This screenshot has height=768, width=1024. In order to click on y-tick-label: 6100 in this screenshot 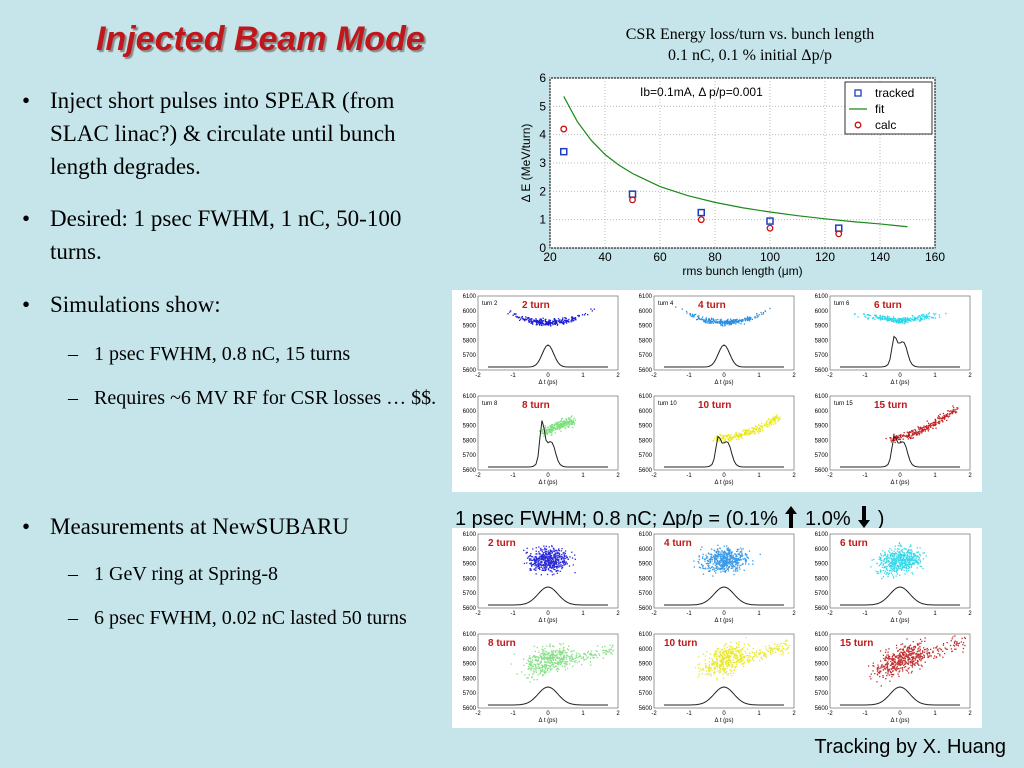, I will do `click(646, 397)`.